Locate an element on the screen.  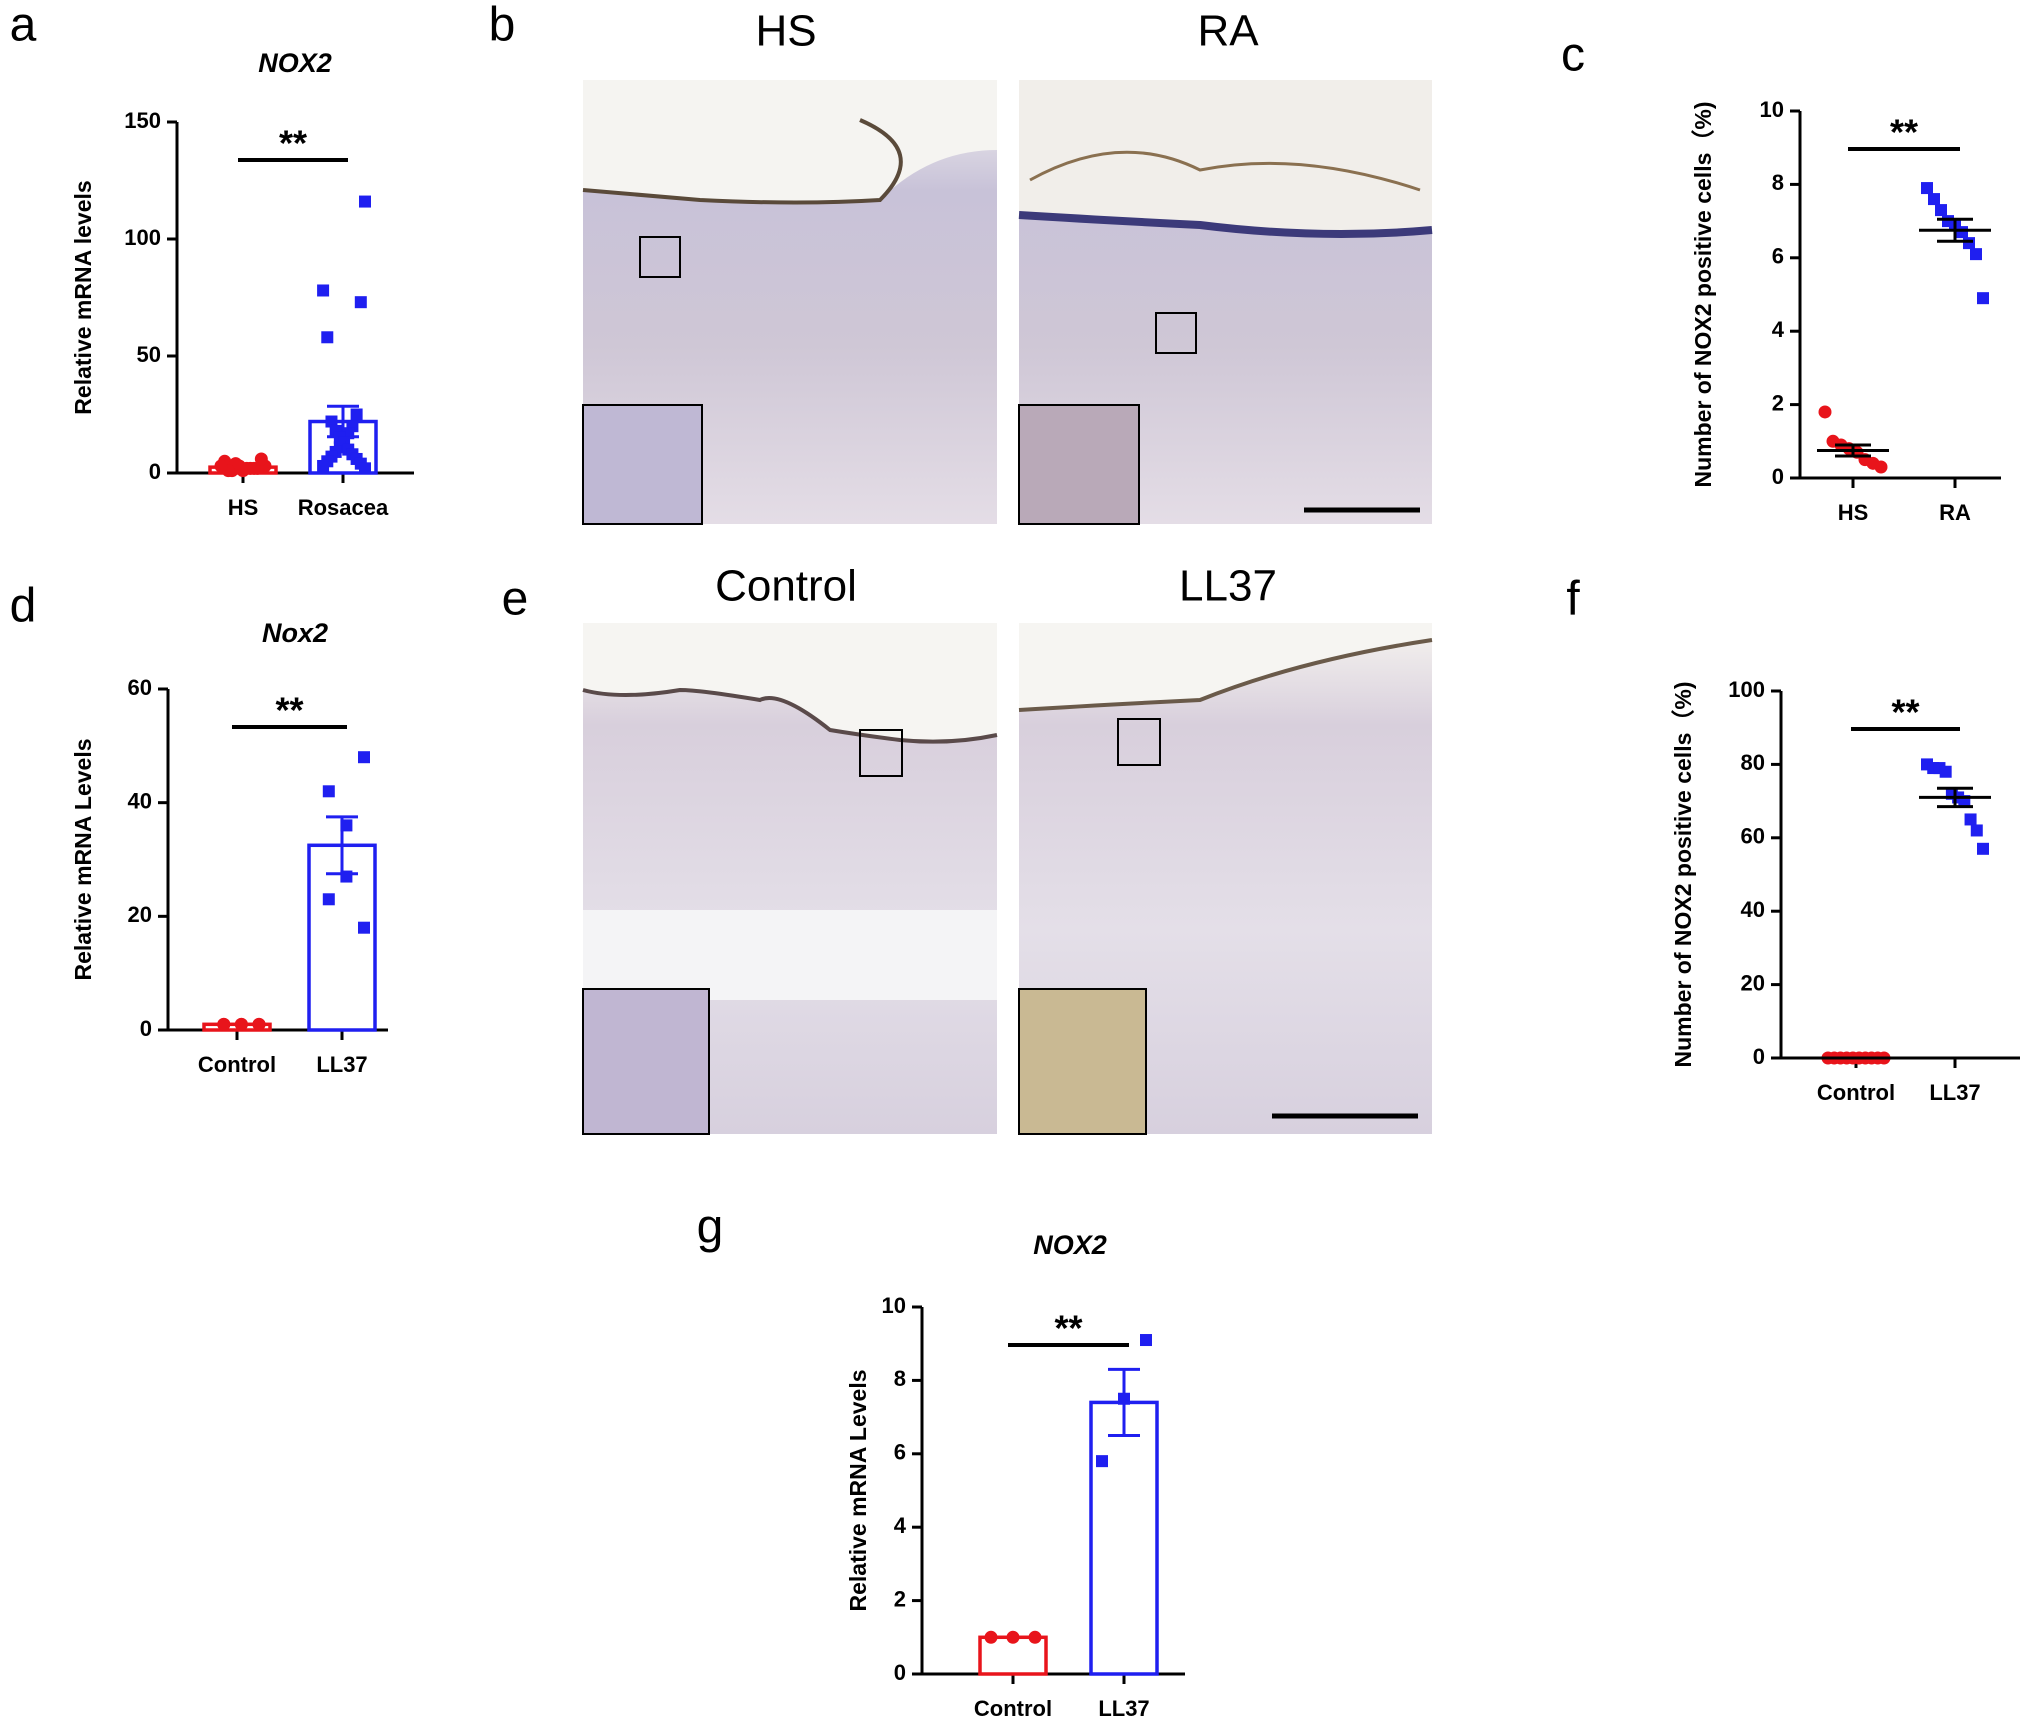
histology-hs is located at coordinates (789, 302).